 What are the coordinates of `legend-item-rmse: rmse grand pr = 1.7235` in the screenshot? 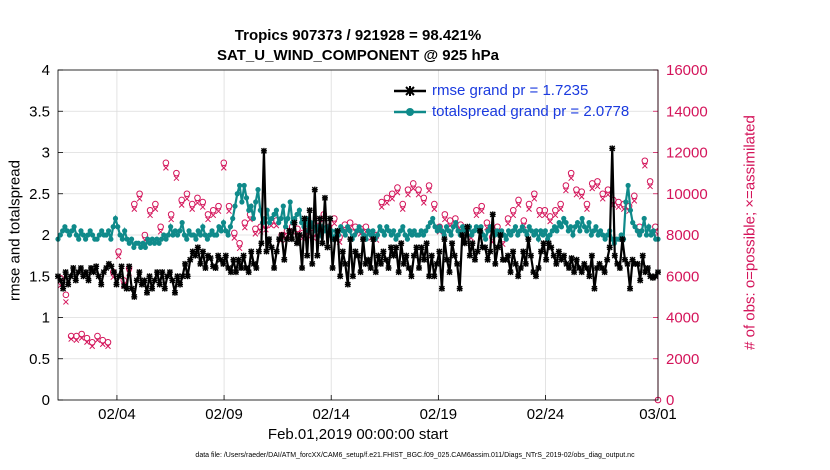 It's located at (511, 90).